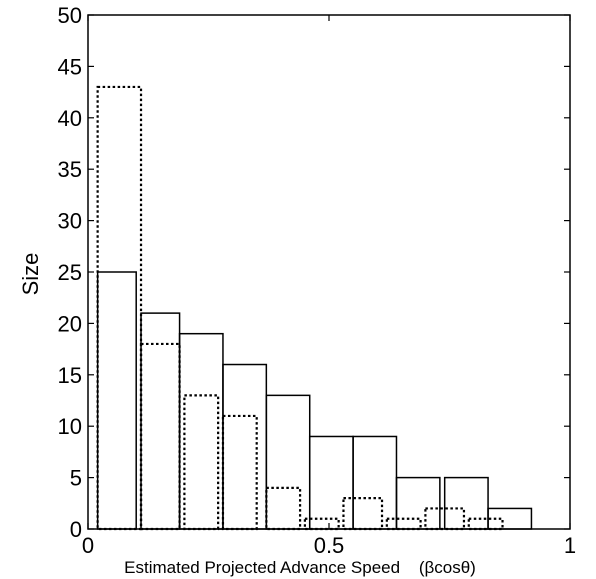  I want to click on x-axis-label-text: Estimated Projected Advance Speed, so click(262, 567).